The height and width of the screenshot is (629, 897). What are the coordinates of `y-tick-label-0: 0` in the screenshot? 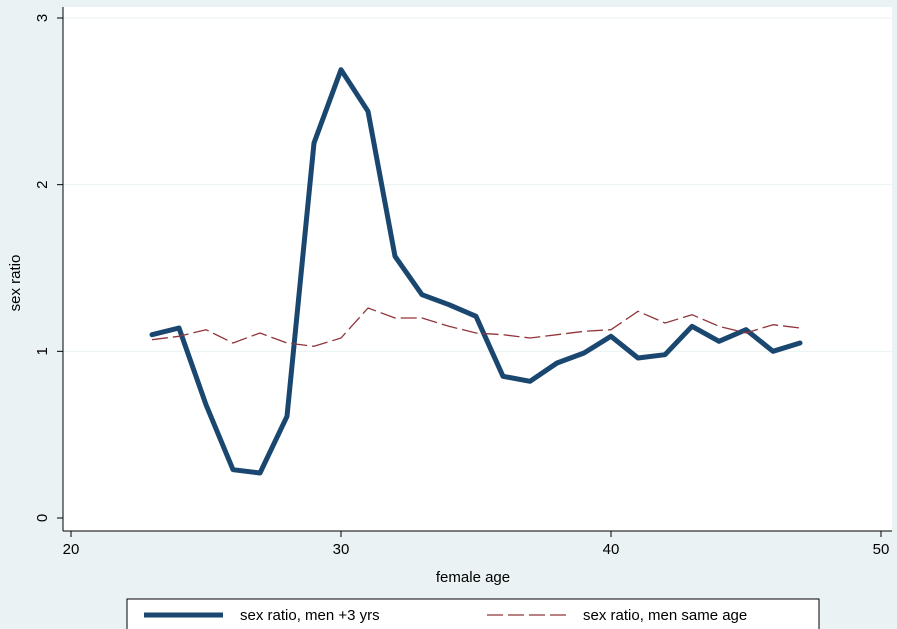 It's located at (42, 518).